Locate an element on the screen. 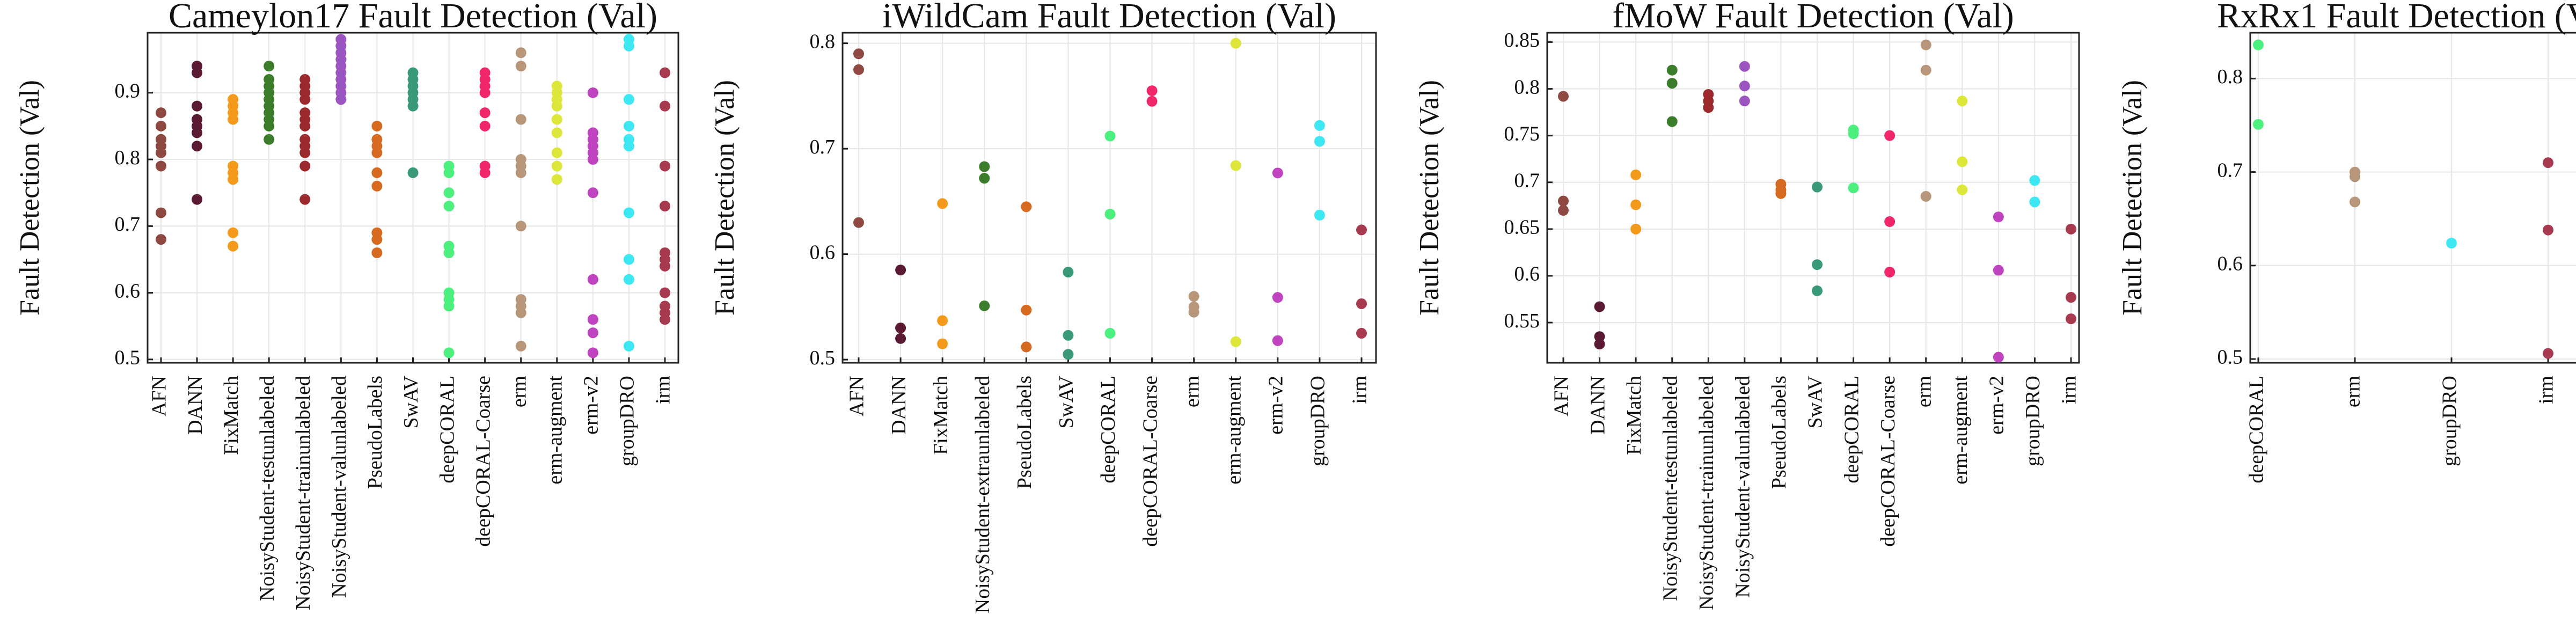  x-tick-label: DANN is located at coordinates (899, 405).